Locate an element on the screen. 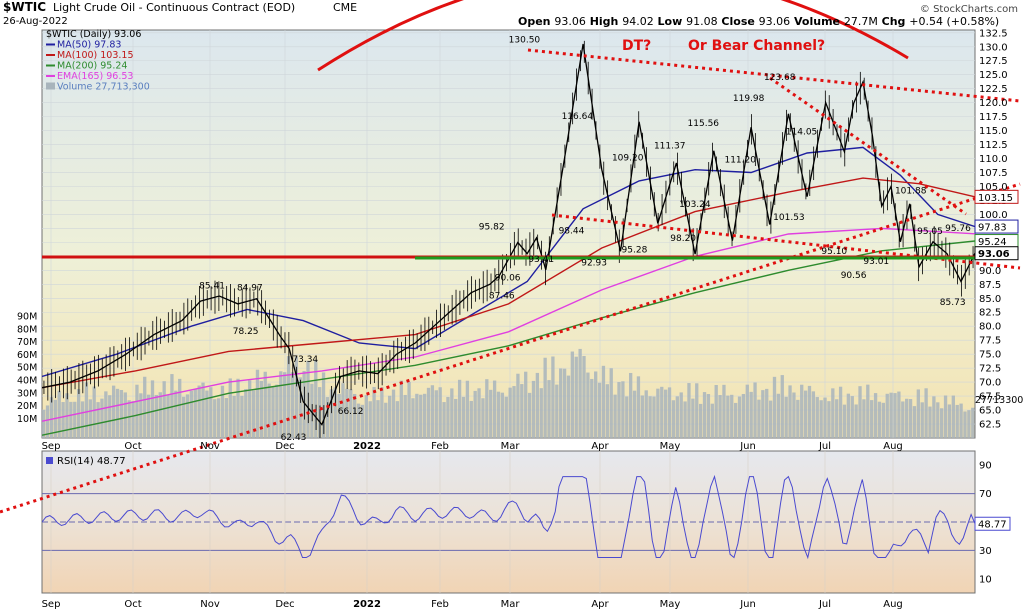 Image resolution: width=1024 pixels, height=615 pixels. price-point-label: 95.28 is located at coordinates (635, 251).